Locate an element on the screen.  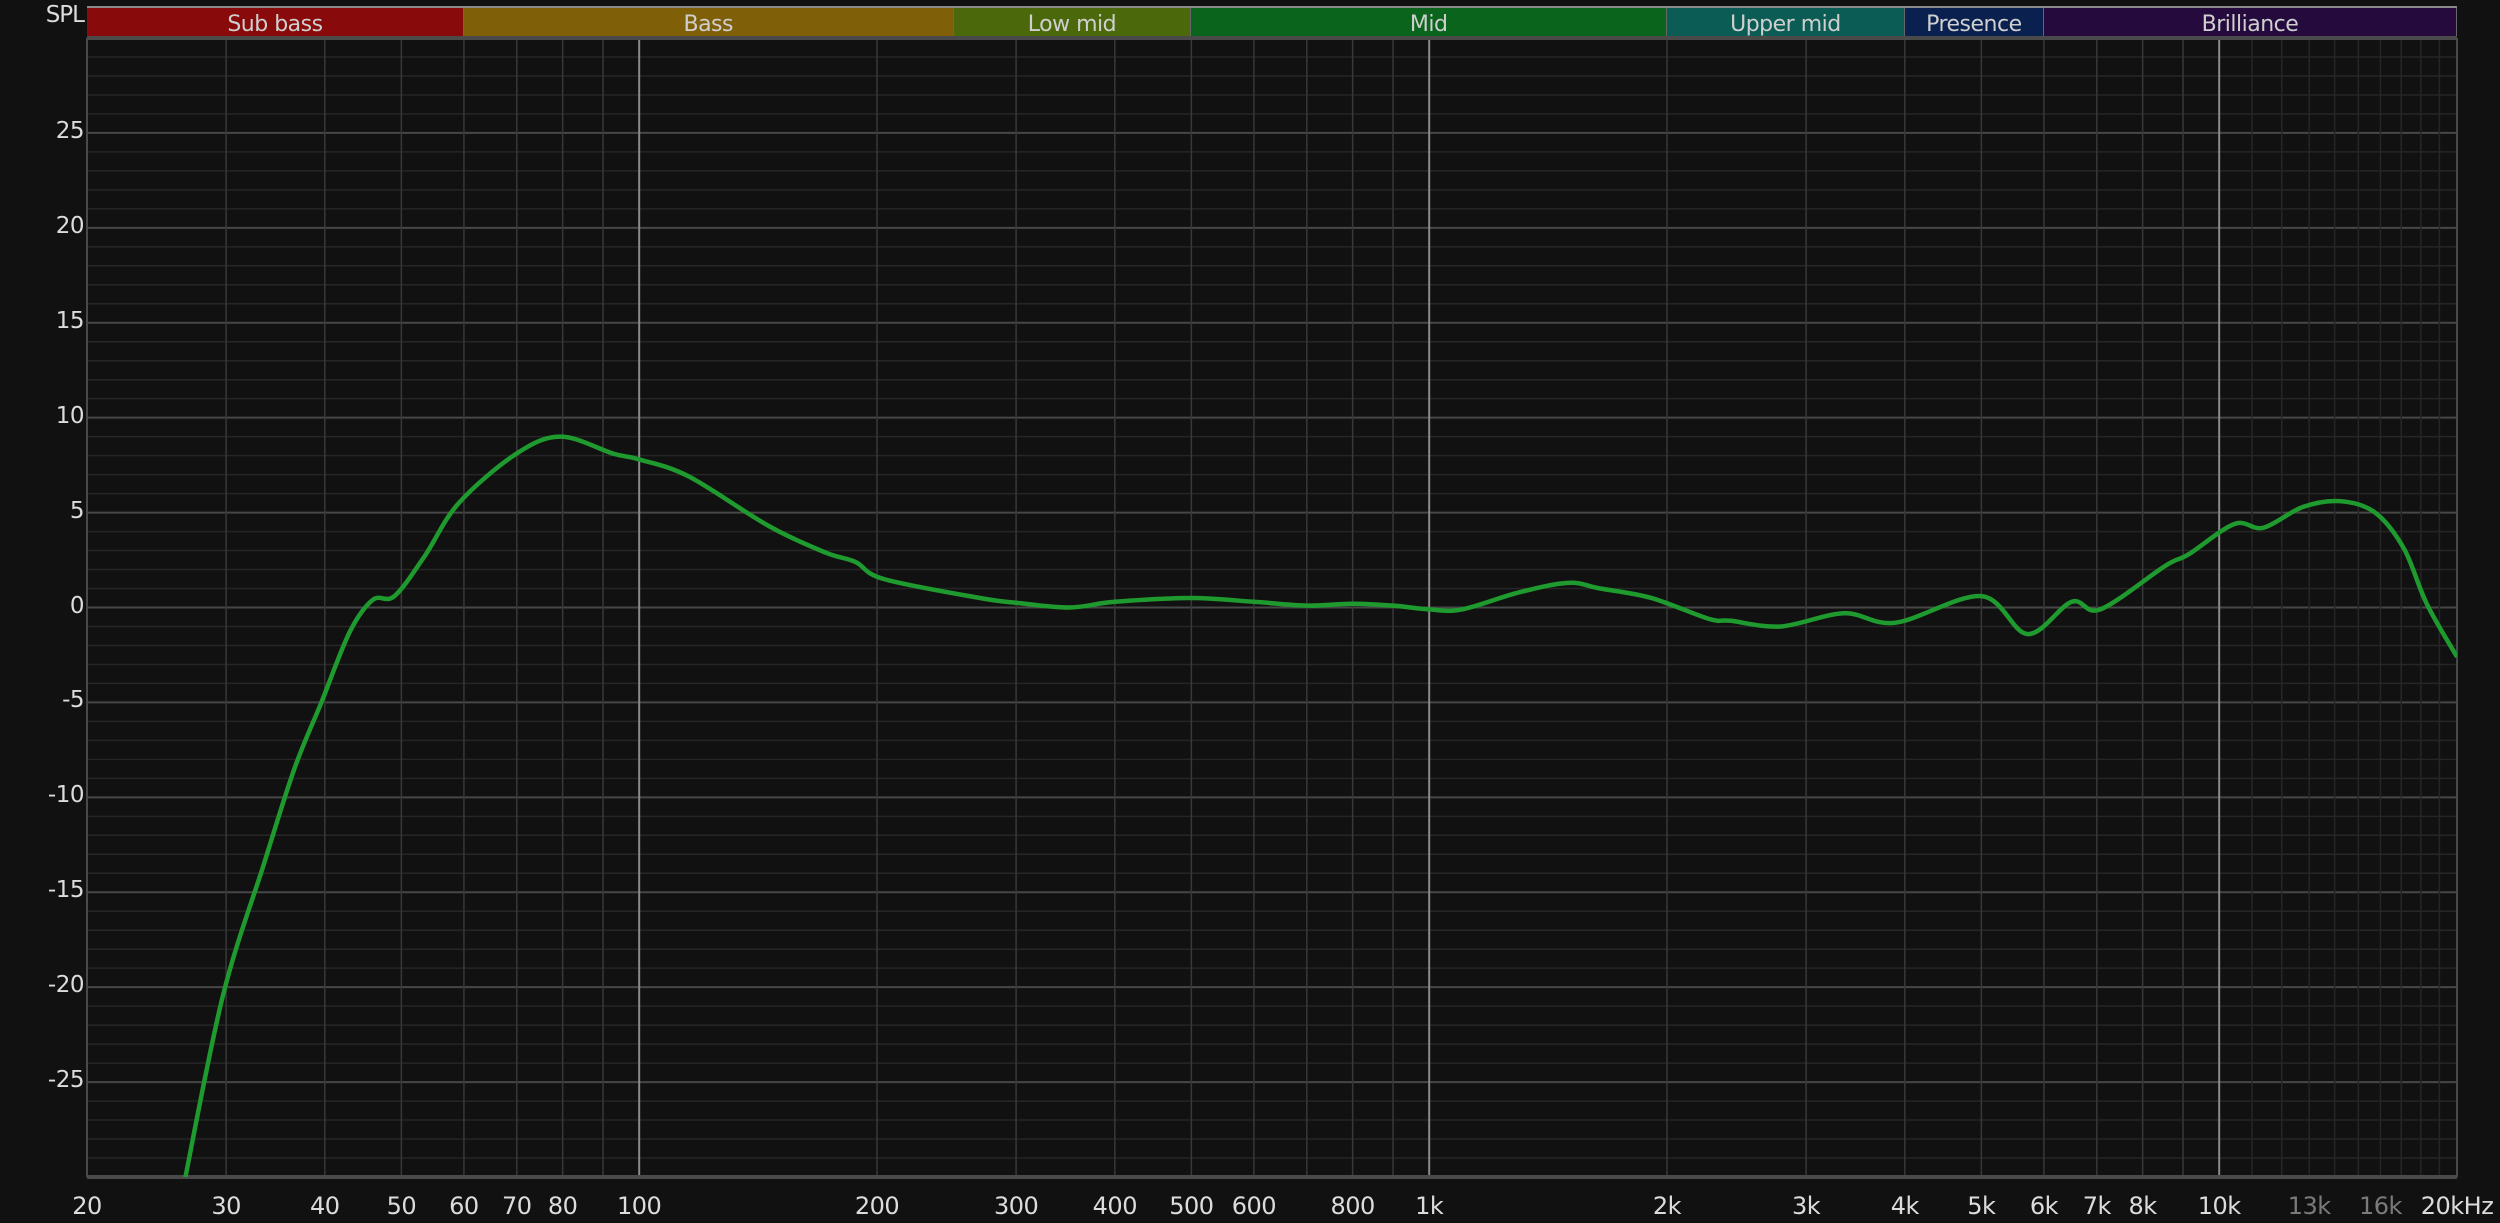
x-tick-label: 30 is located at coordinates (226, 1206).